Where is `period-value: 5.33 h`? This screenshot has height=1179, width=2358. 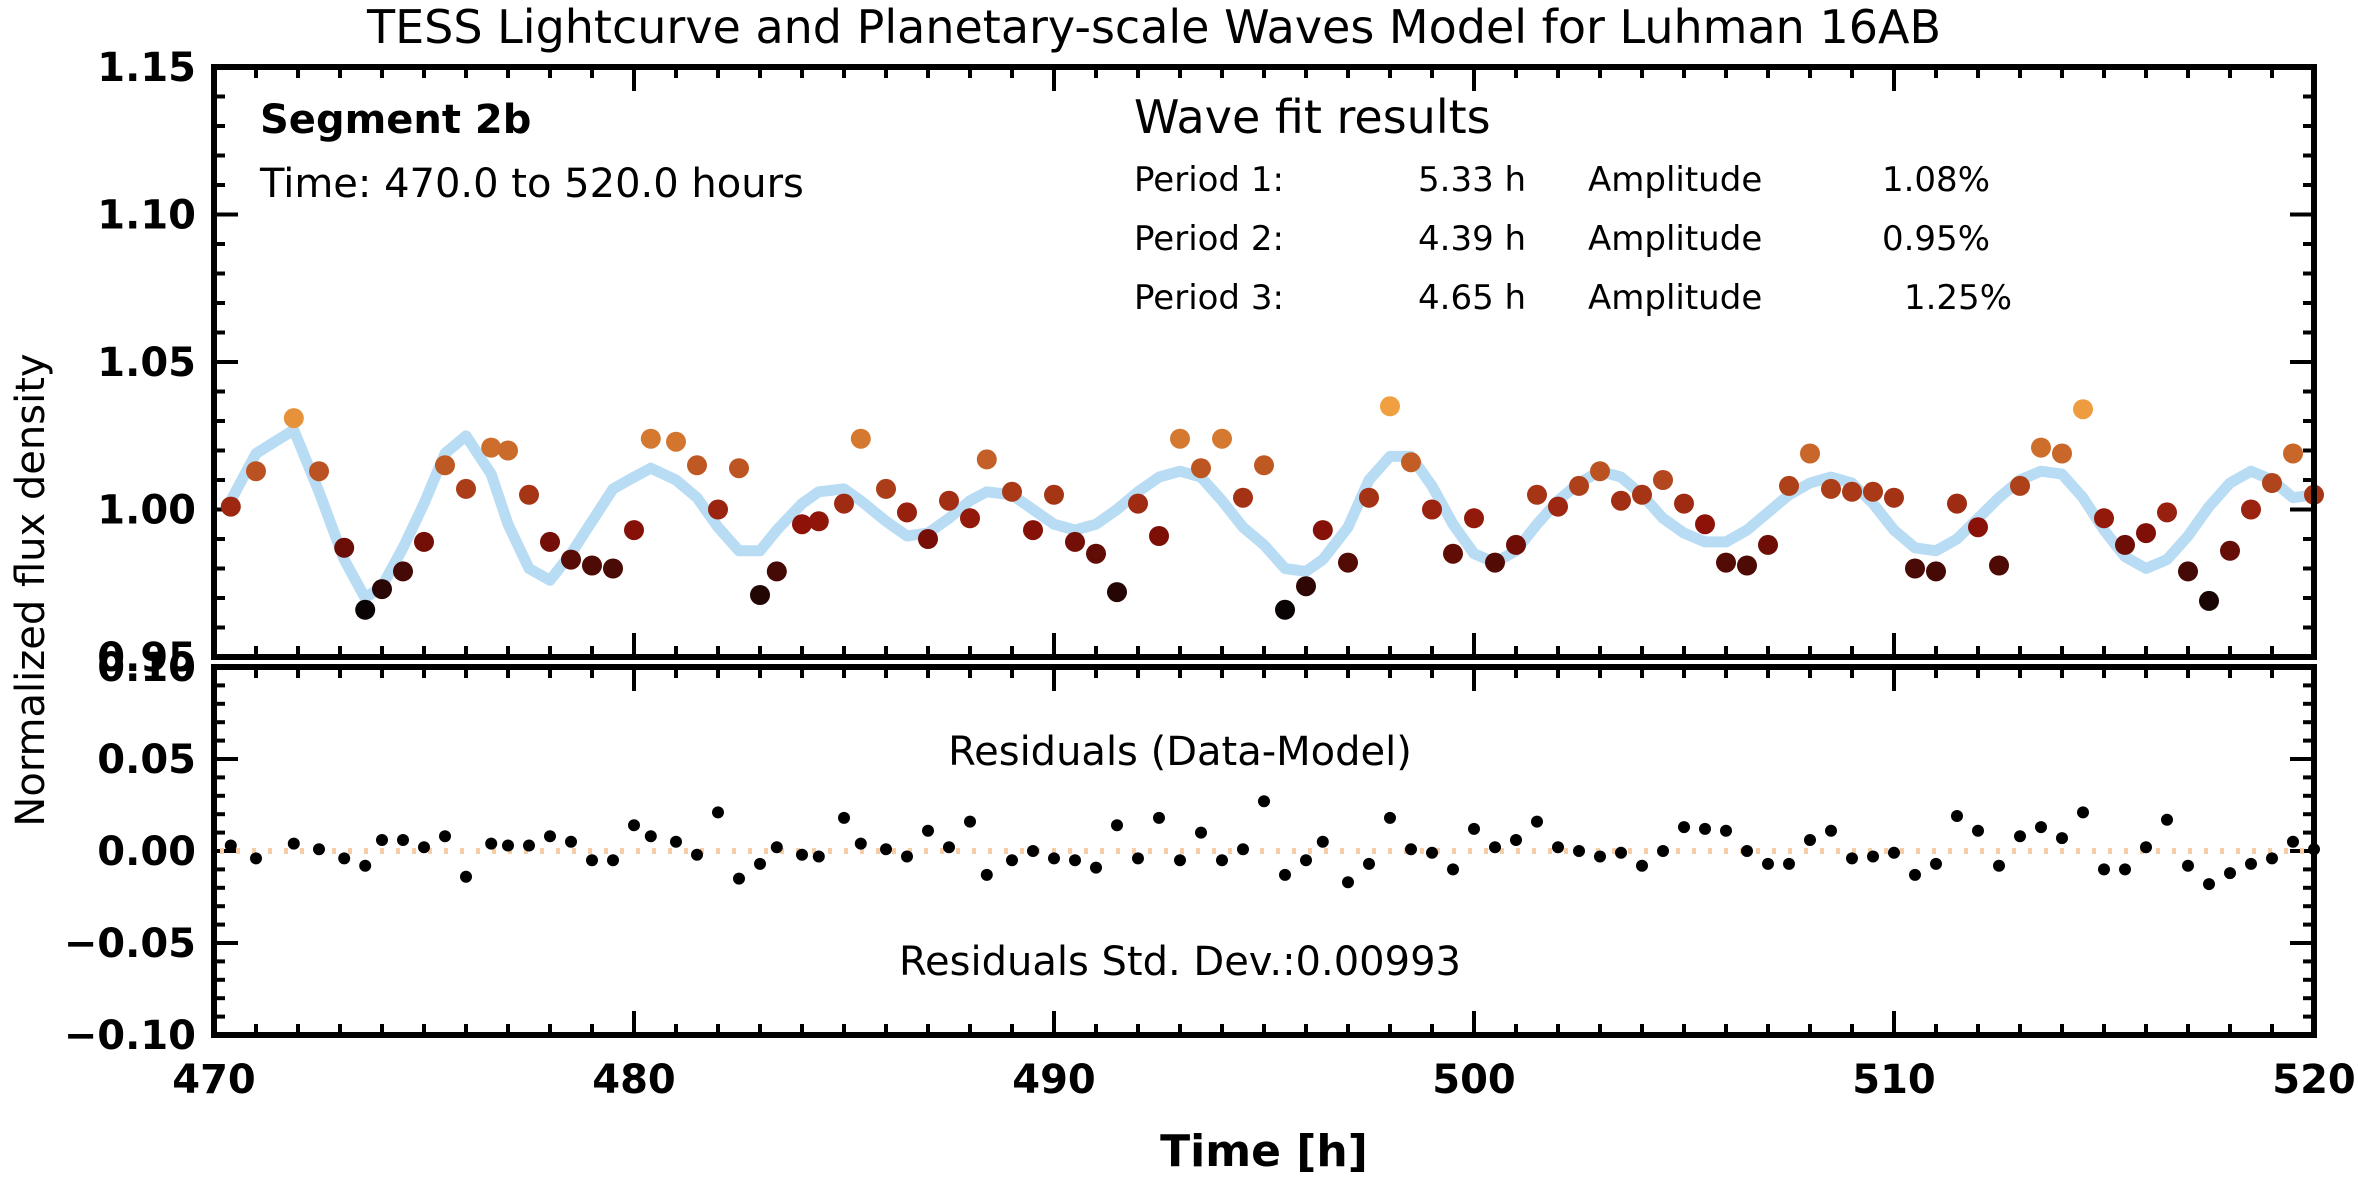 period-value: 5.33 h is located at coordinates (1472, 180).